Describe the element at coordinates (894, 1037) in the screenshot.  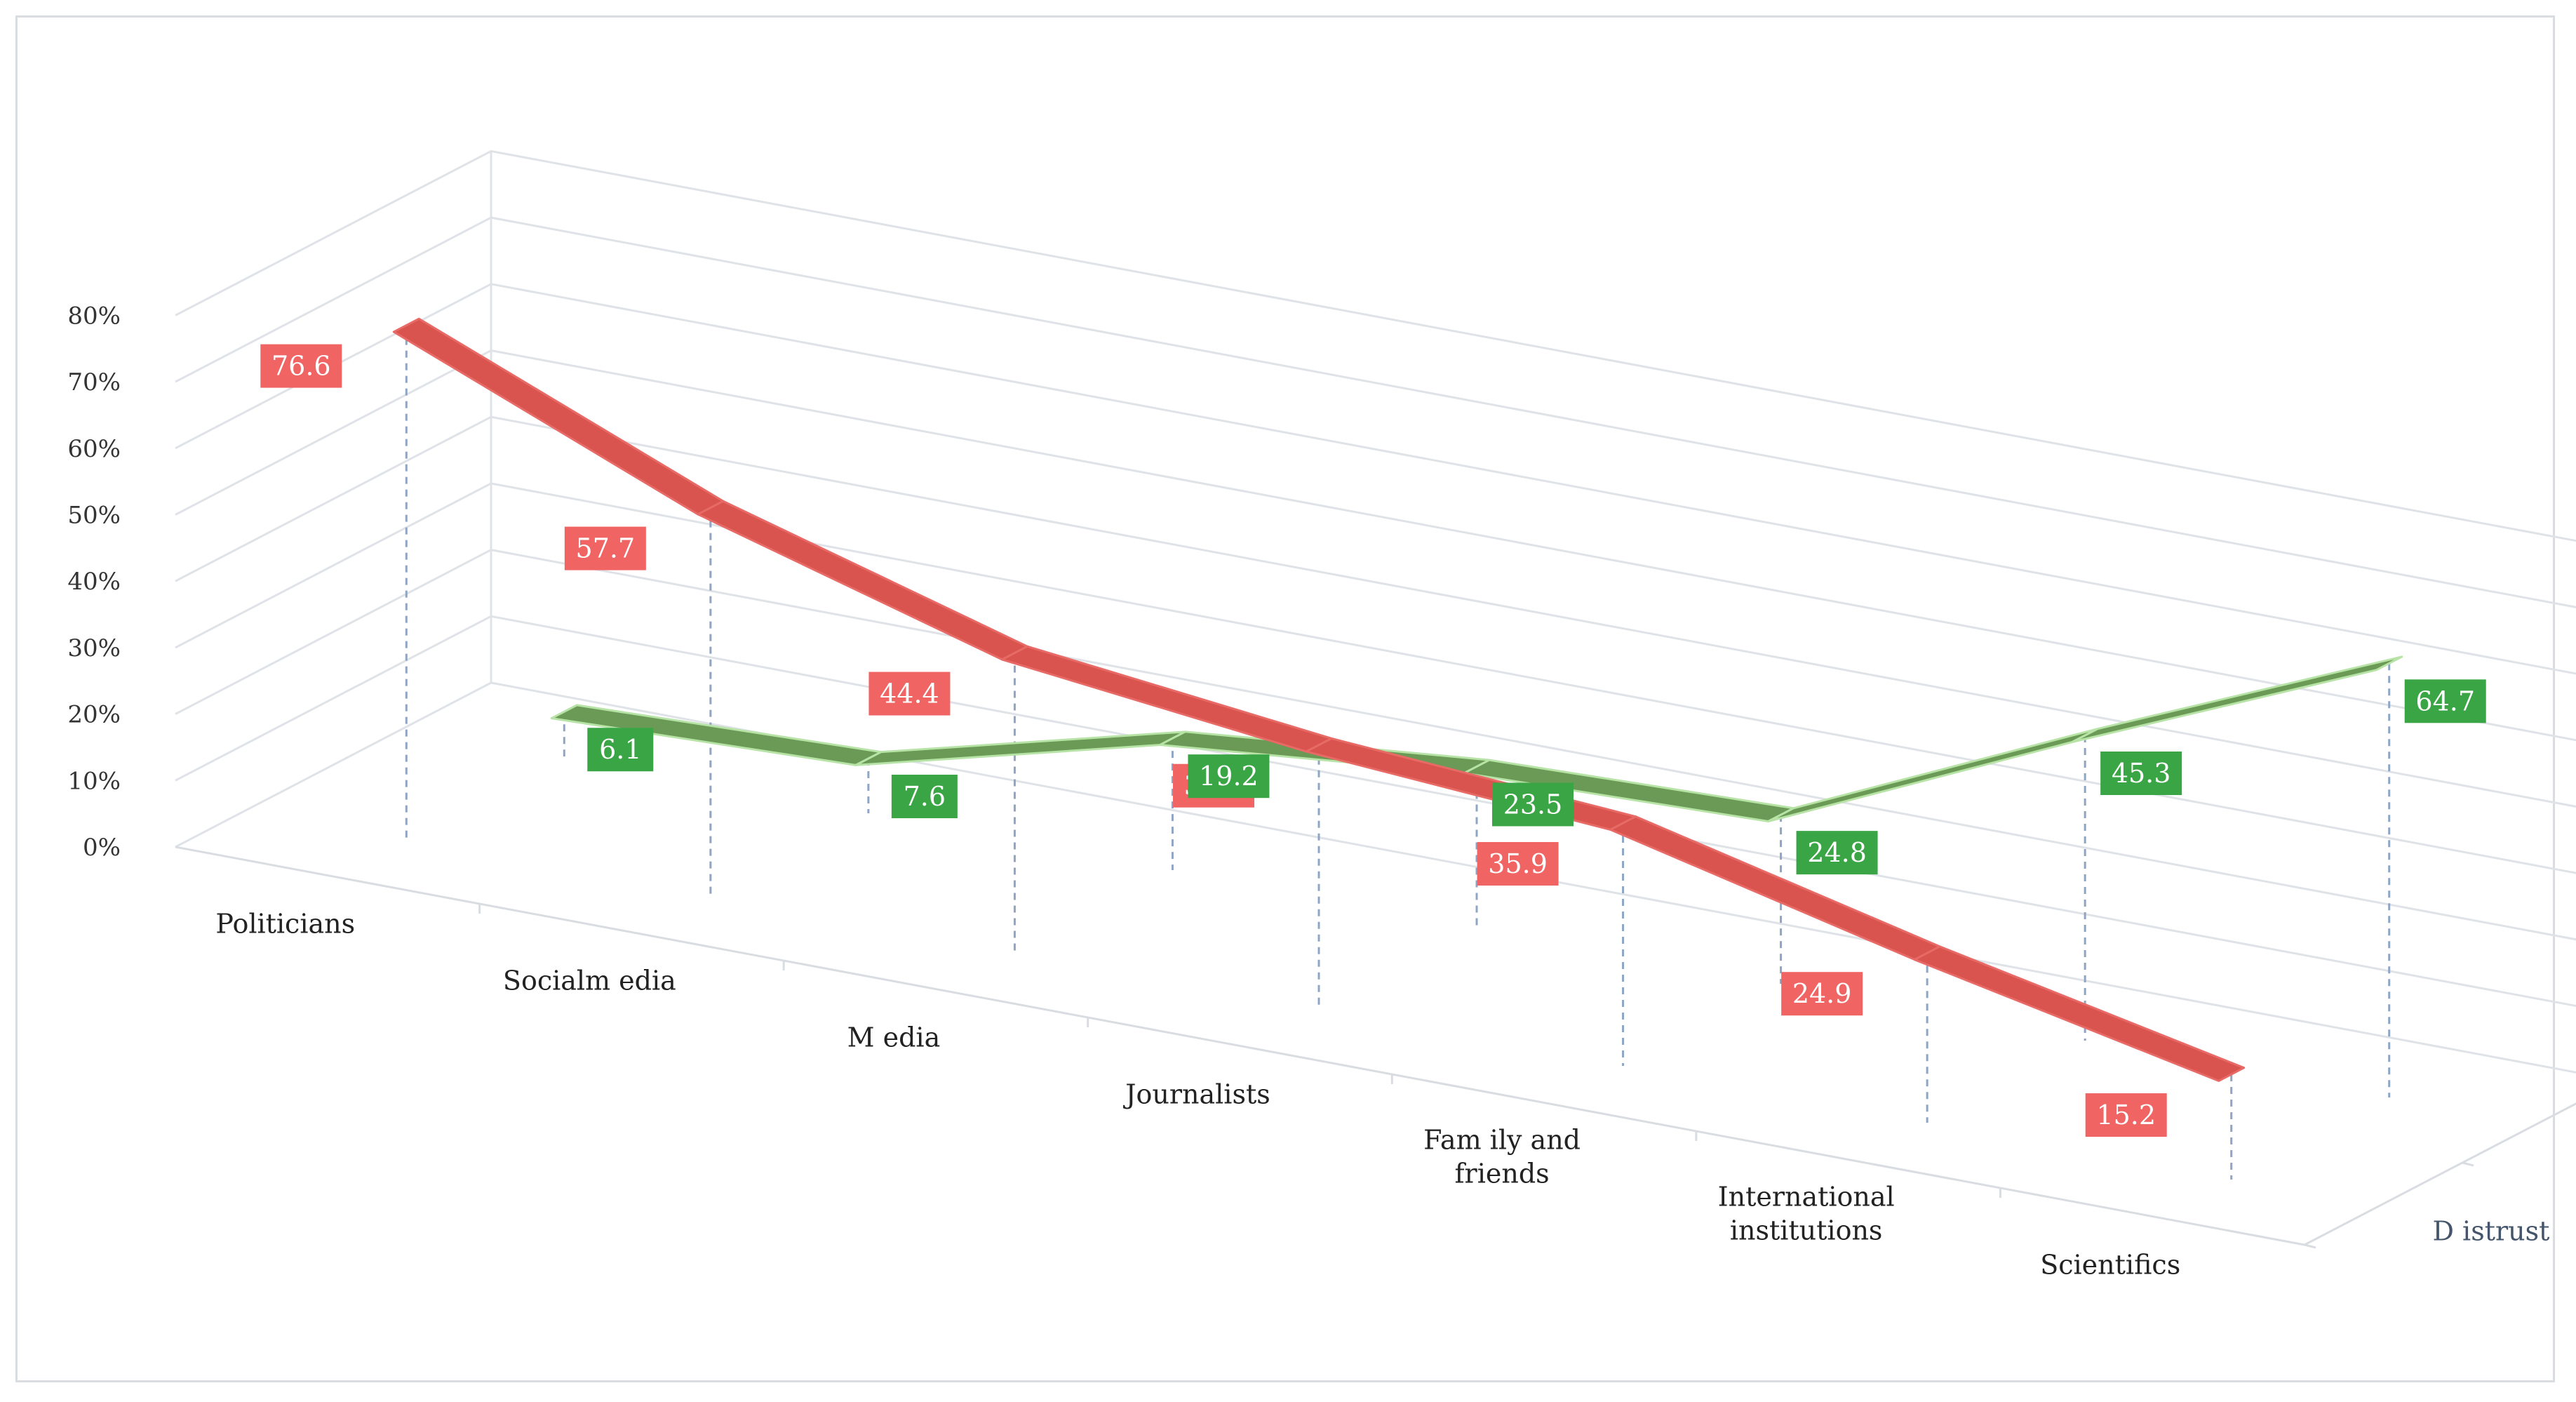
I see `x-tick-label: M edia` at that location.